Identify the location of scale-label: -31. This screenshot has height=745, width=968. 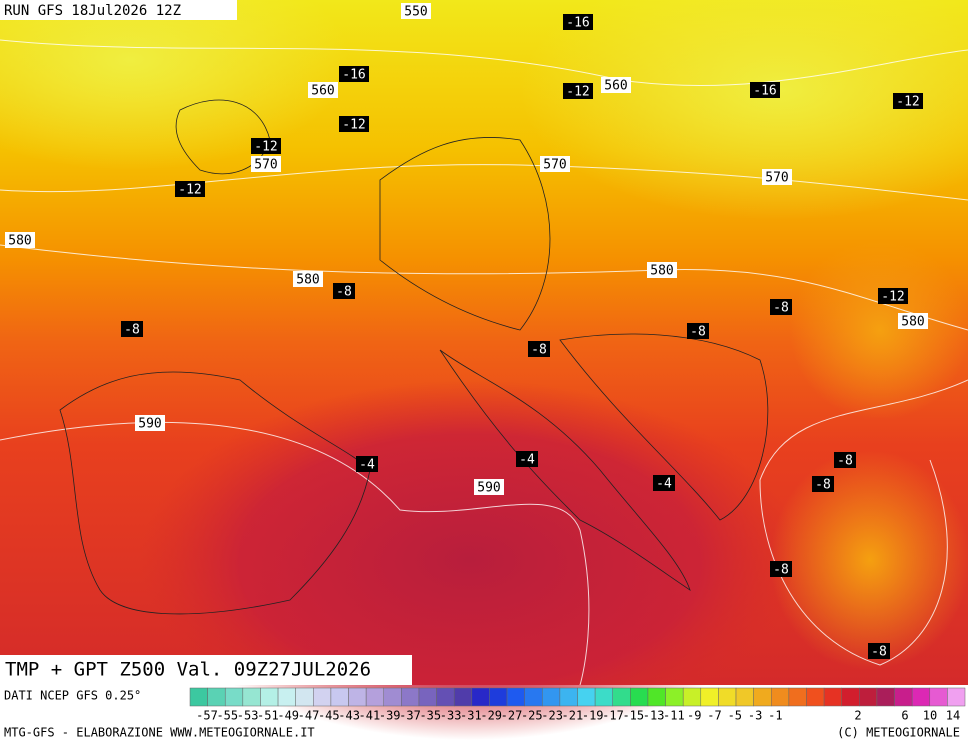
(471, 716).